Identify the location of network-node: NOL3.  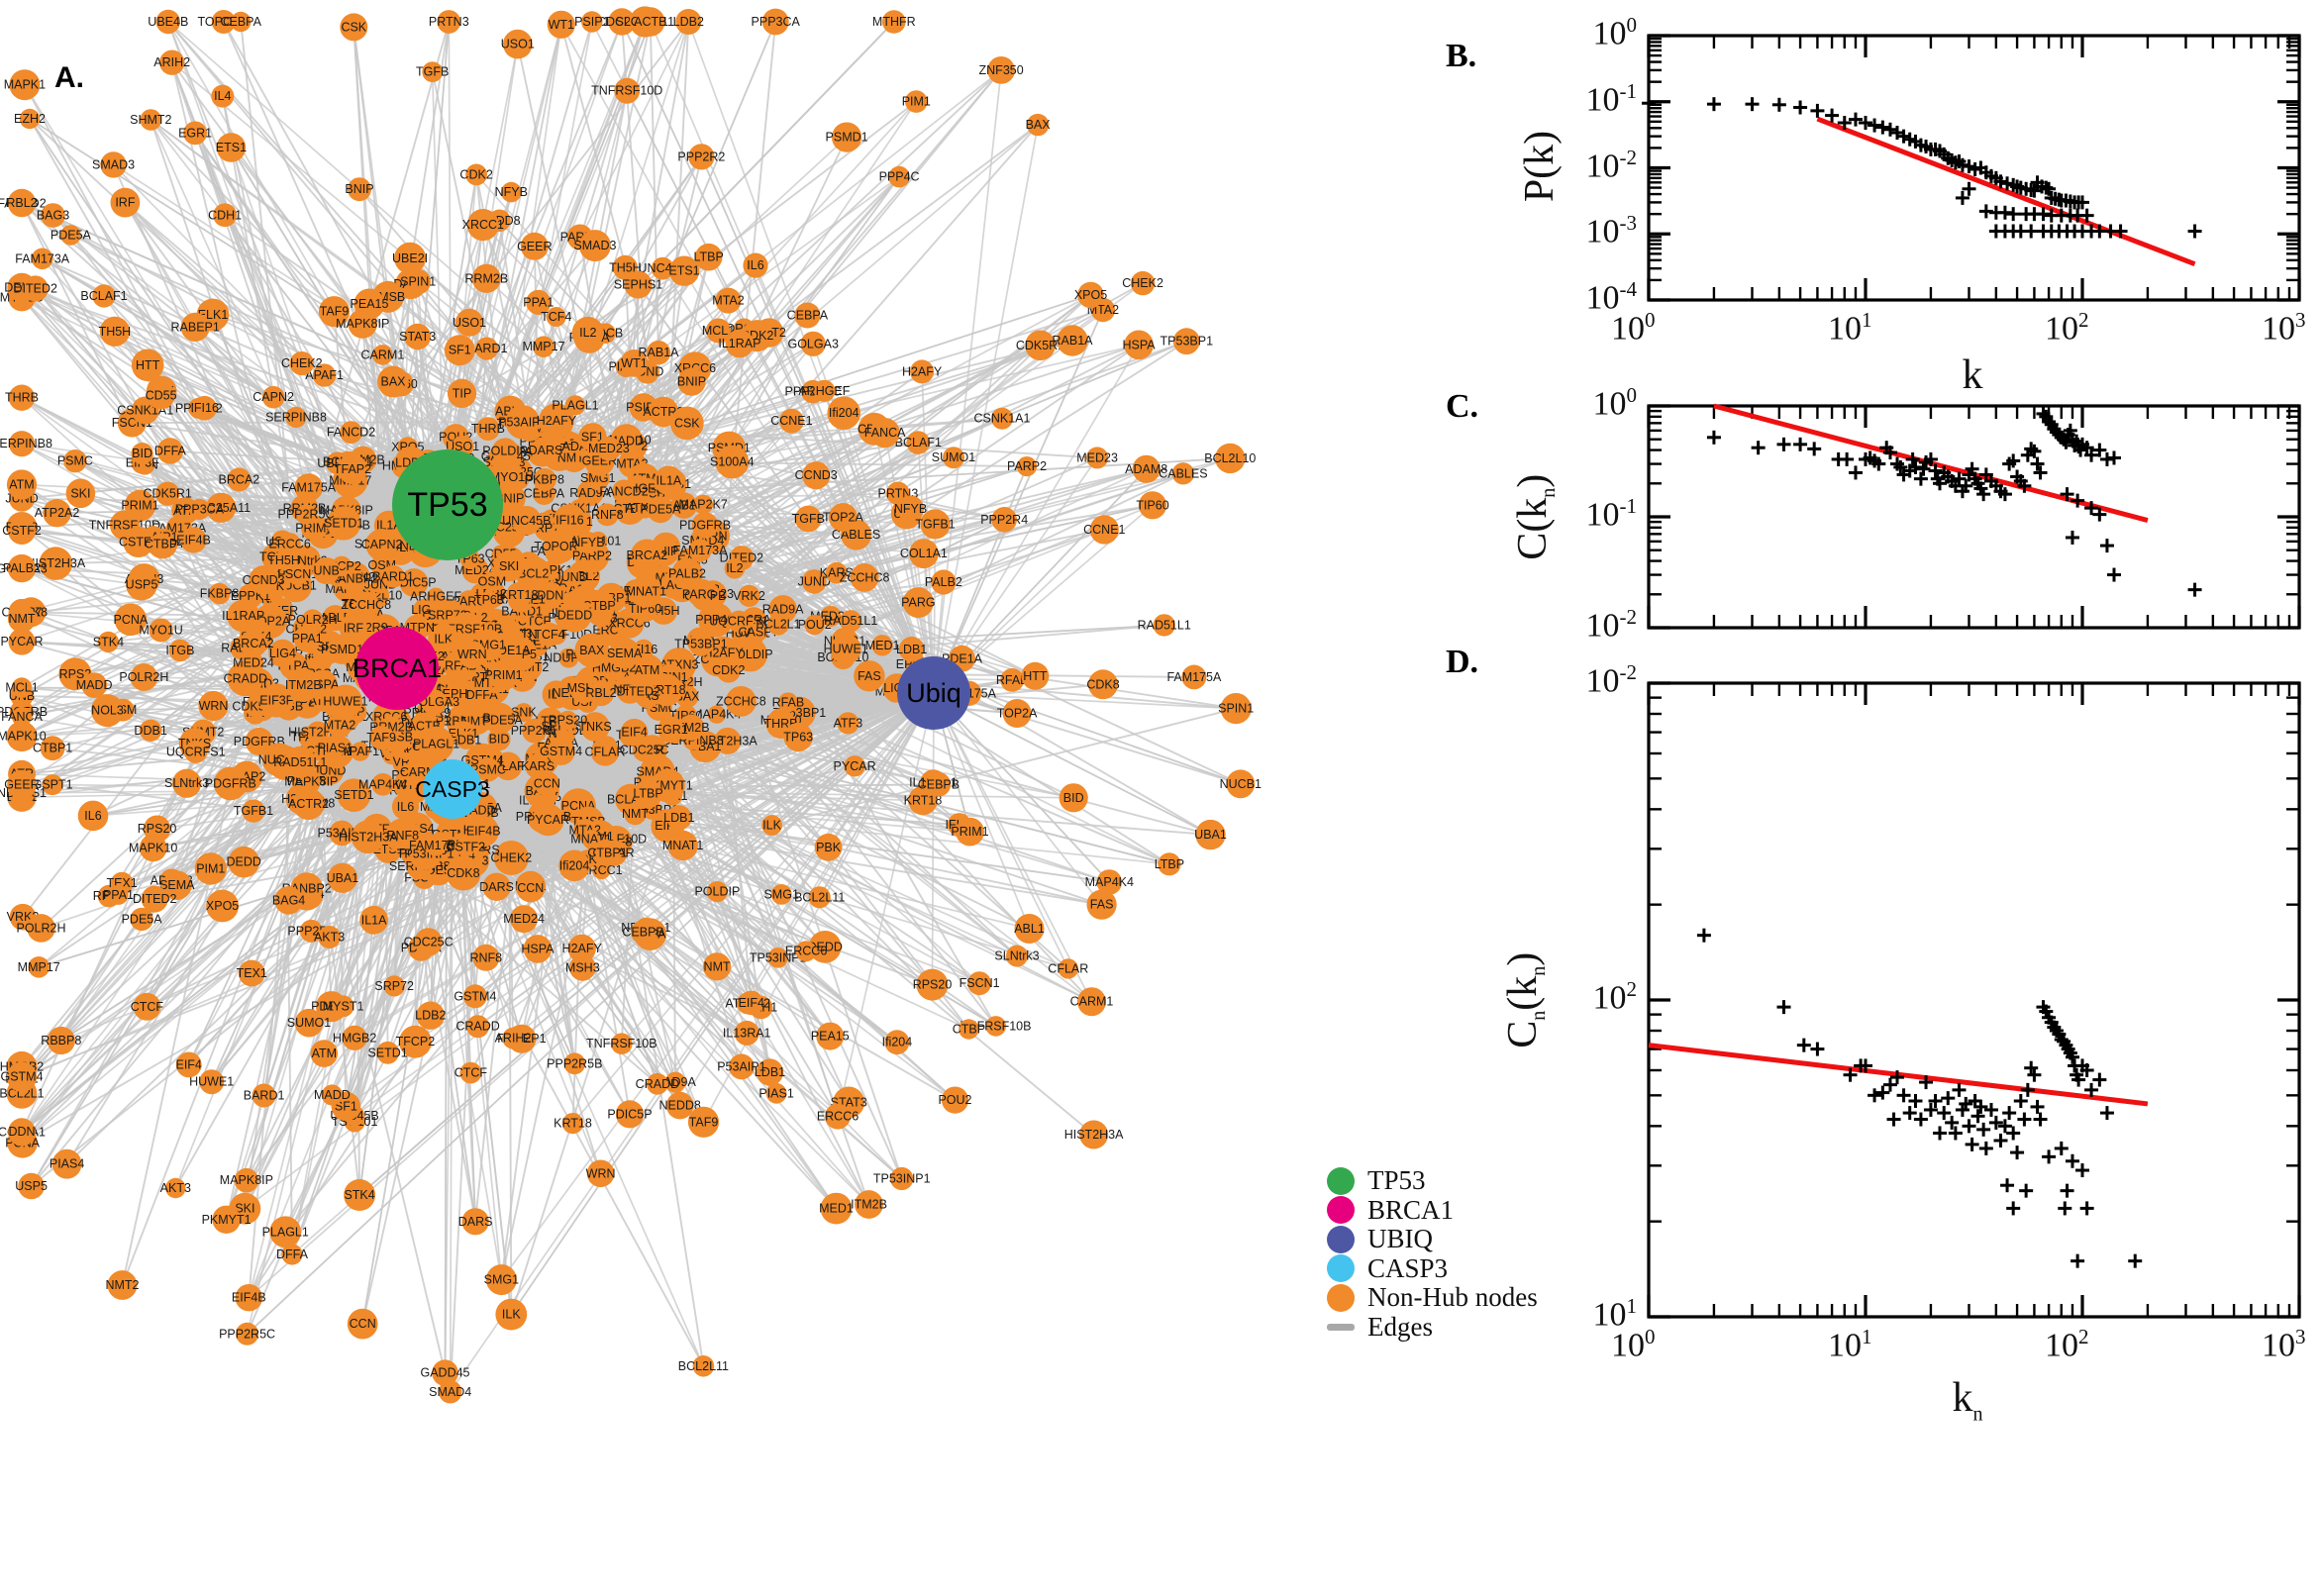
(107, 711).